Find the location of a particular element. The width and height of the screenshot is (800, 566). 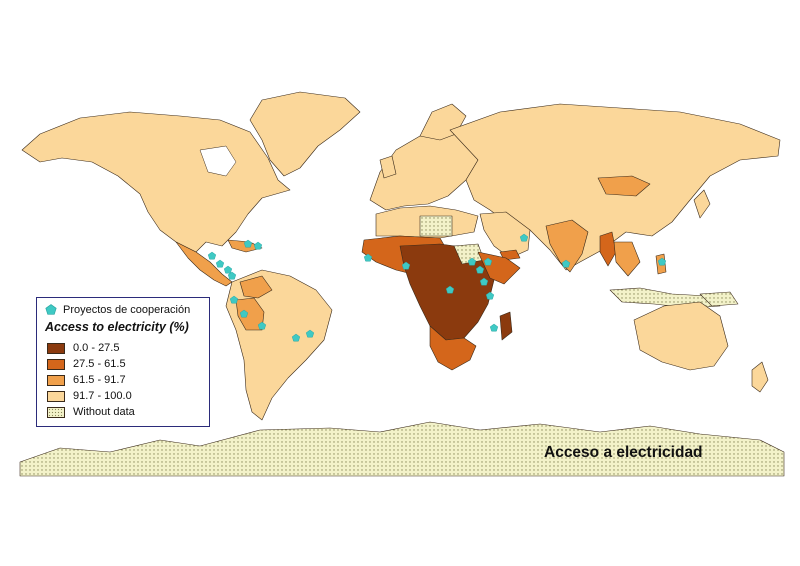

legend-class-3: 61.5 - 91.7 is located at coordinates (123, 380).